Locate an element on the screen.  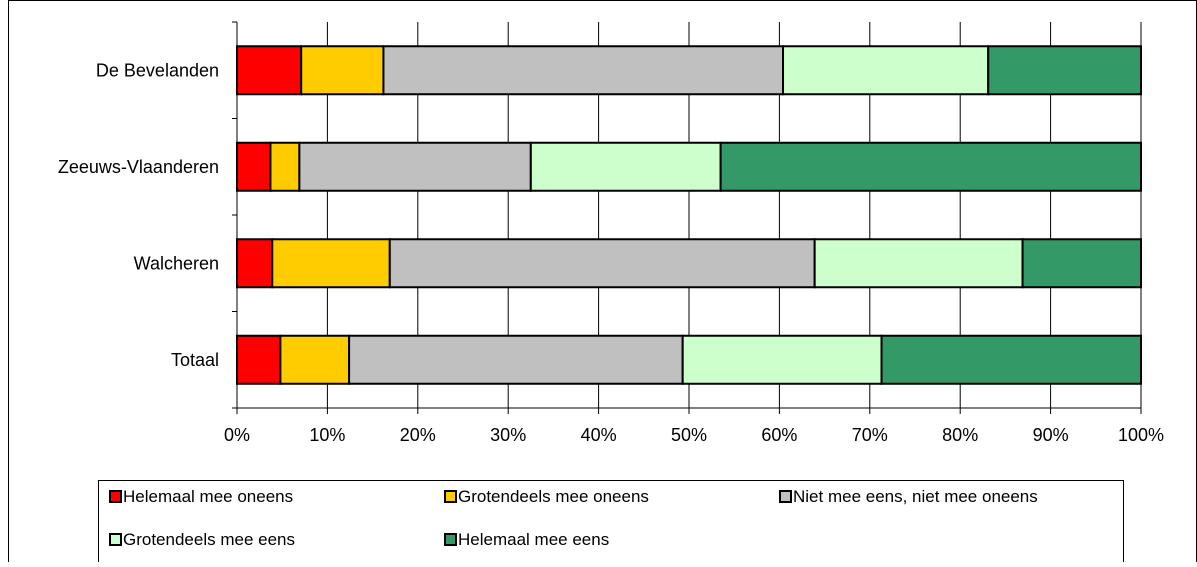
x-tick-label: 50% is located at coordinates (689, 435).